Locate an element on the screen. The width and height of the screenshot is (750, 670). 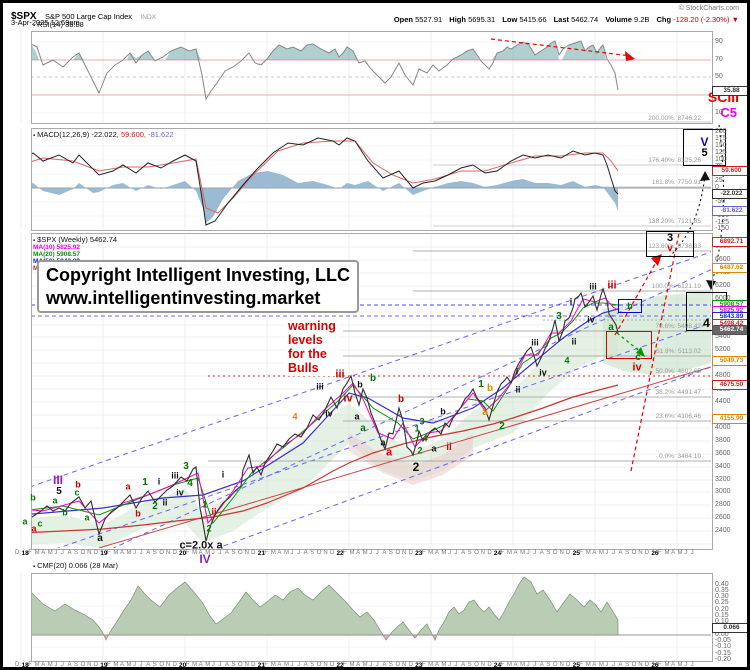
price-level-box: 4155.99 is located at coordinates (729, 419).